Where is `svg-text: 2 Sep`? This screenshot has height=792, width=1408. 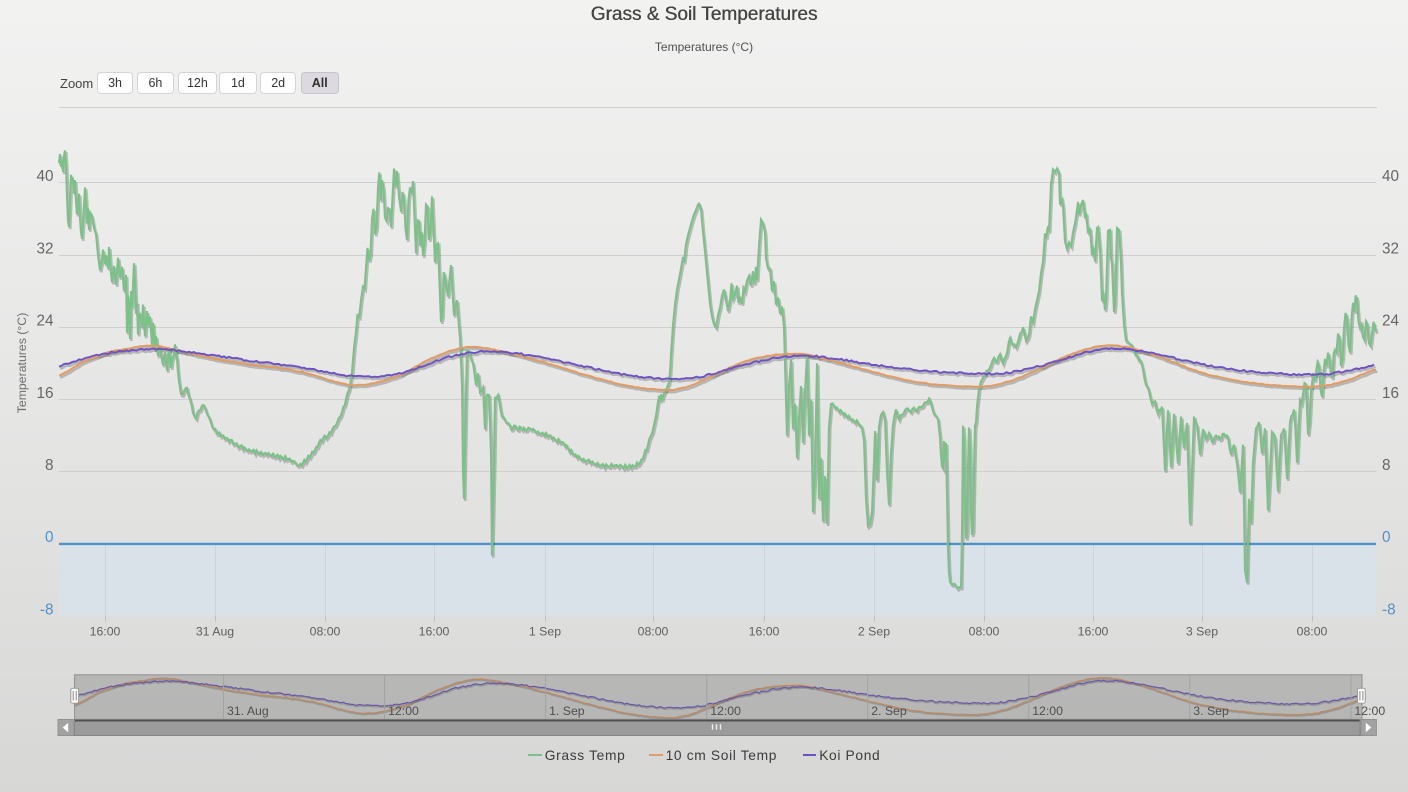 svg-text: 2 Sep is located at coordinates (874, 632).